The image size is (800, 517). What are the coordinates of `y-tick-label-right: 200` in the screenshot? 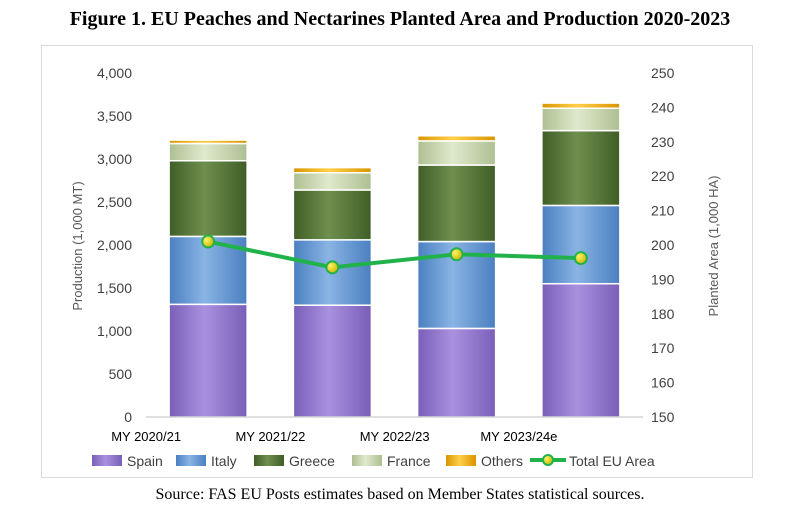 It's located at (663, 245).